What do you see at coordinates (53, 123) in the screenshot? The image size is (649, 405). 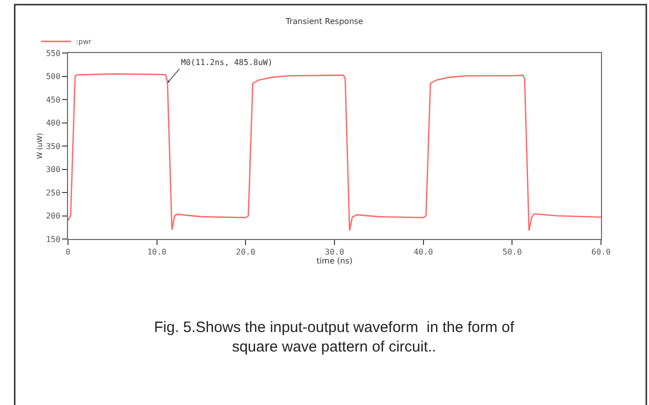 I see `y-tick-label: 400` at bounding box center [53, 123].